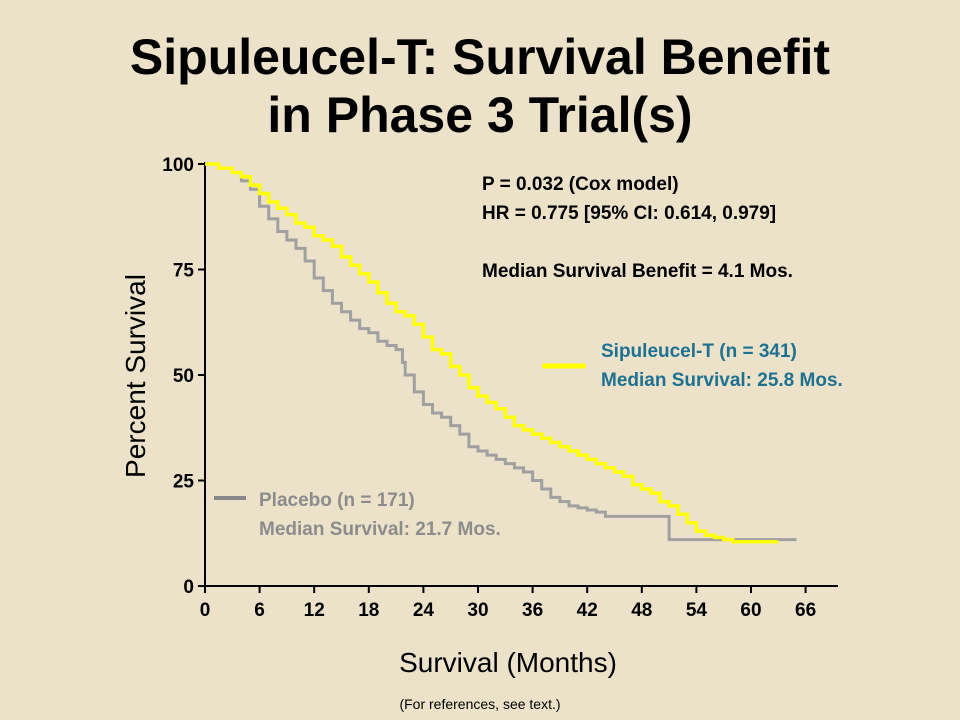  What do you see at coordinates (699, 351) in the screenshot?
I see `legend-label-sipuleucel: Sipuleucel-T (n = 341)` at bounding box center [699, 351].